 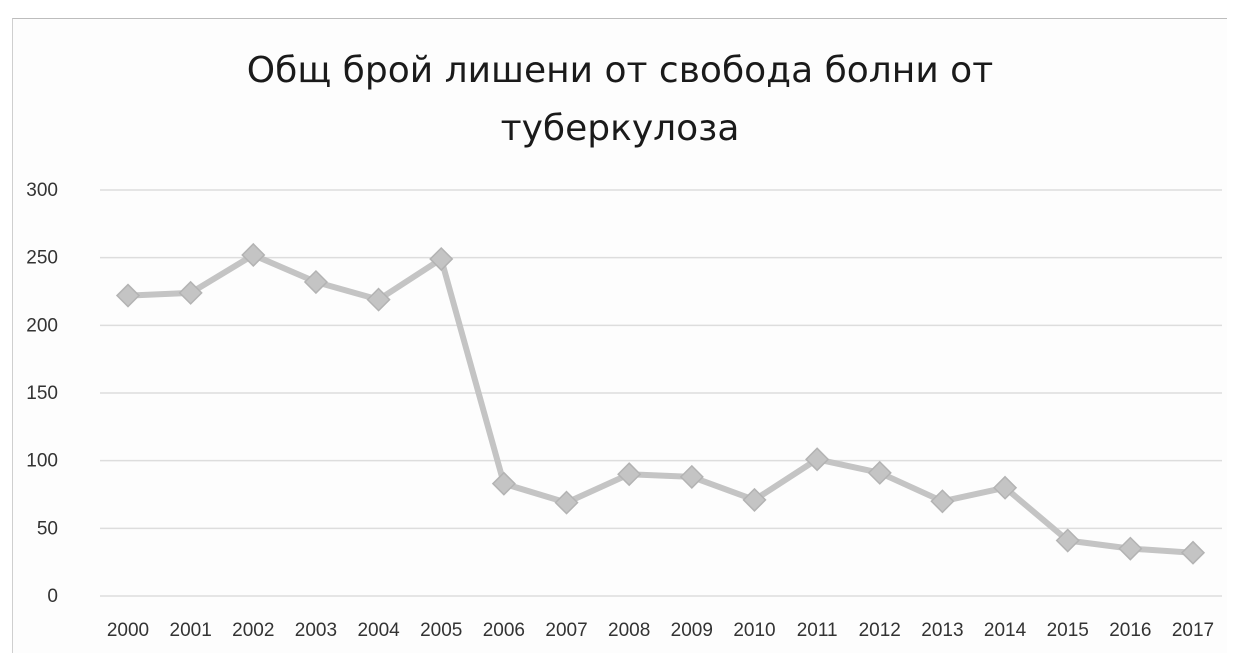 I want to click on y-tick-label-200: 200, so click(x=42, y=325).